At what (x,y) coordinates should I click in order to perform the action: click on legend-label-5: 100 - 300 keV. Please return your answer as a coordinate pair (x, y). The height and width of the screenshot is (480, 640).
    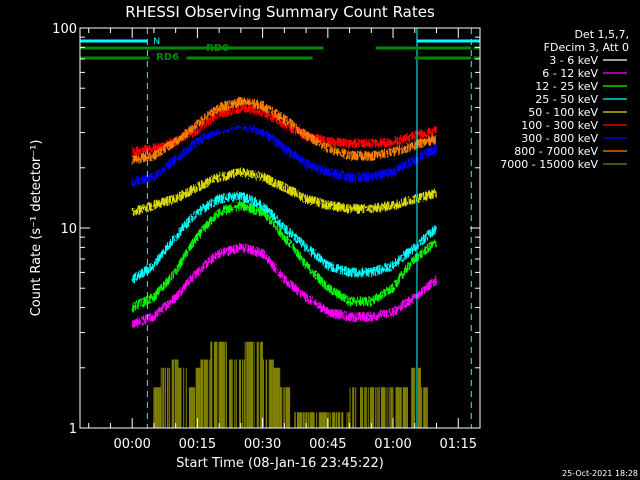
    Looking at the image, I should click on (559, 125).